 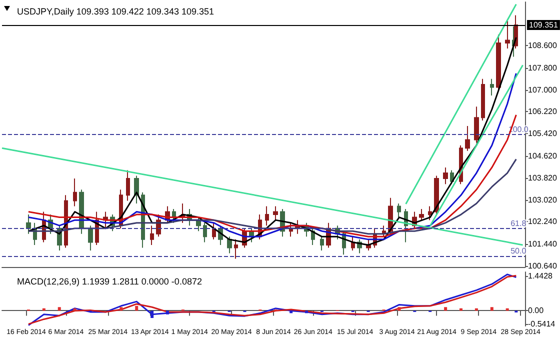 What do you see at coordinates (543, 221) in the screenshot?
I see `y-tick-label: 102.240` at bounding box center [543, 221].